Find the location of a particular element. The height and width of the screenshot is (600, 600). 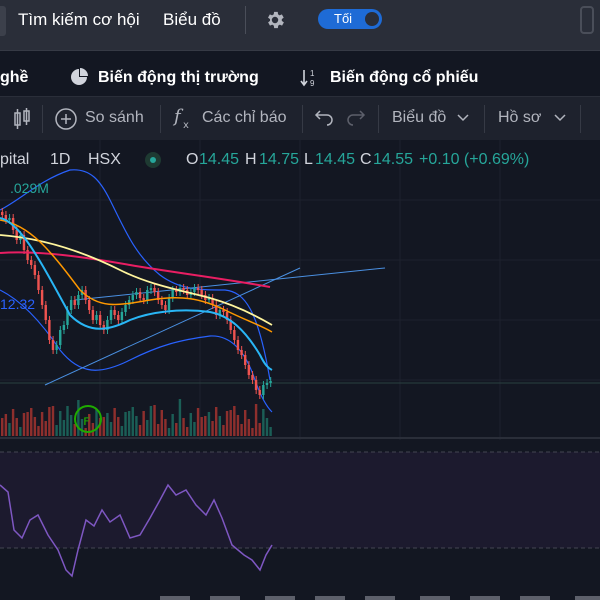

trendline-lower is located at coordinates (172, 326).